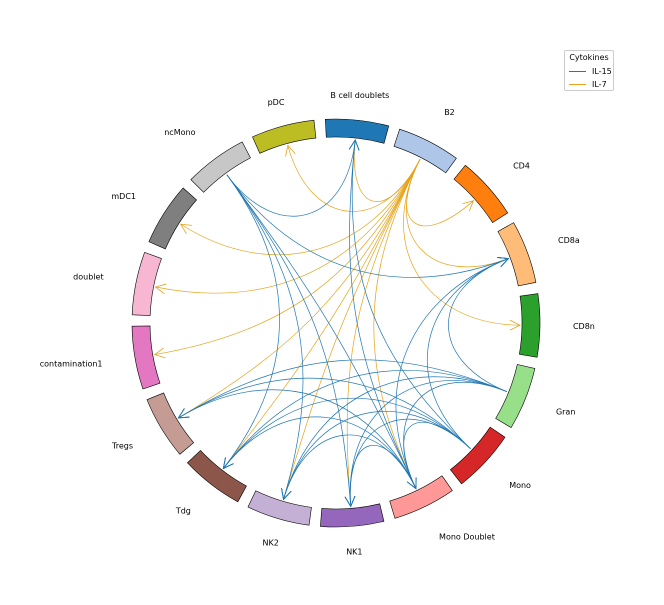  What do you see at coordinates (577, 71) in the screenshot?
I see `legend-swatch-il15` at bounding box center [577, 71].